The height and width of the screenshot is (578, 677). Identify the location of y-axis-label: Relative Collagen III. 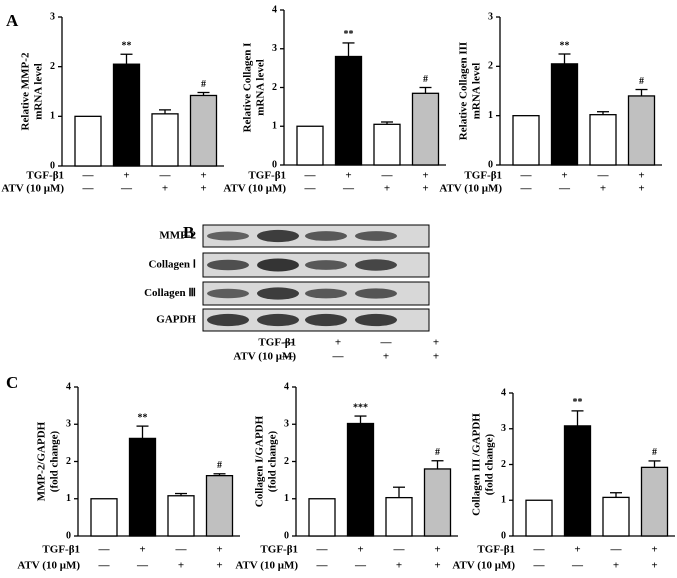
(464, 91).